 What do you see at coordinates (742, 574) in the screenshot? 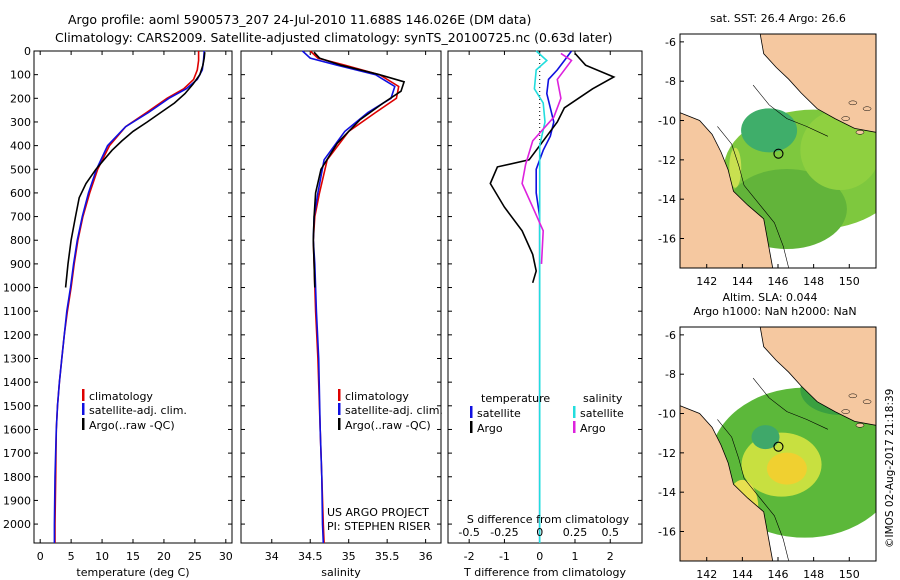
I see `x-tick-label: 144` at bounding box center [742, 574].